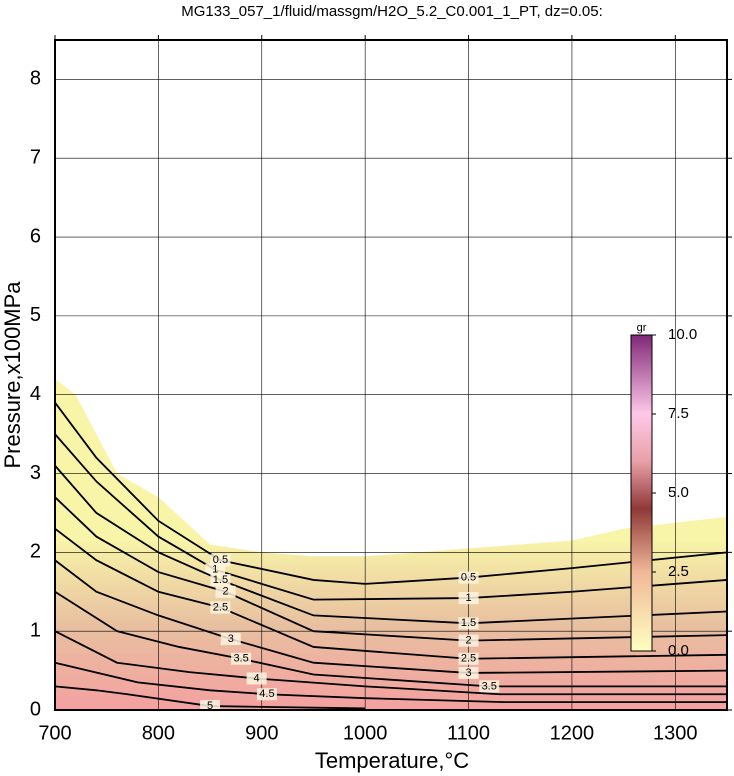 Image resolution: width=734 pixels, height=776 pixels. Describe the element at coordinates (35, 473) in the screenshot. I see `y-tick-label: 3` at that location.